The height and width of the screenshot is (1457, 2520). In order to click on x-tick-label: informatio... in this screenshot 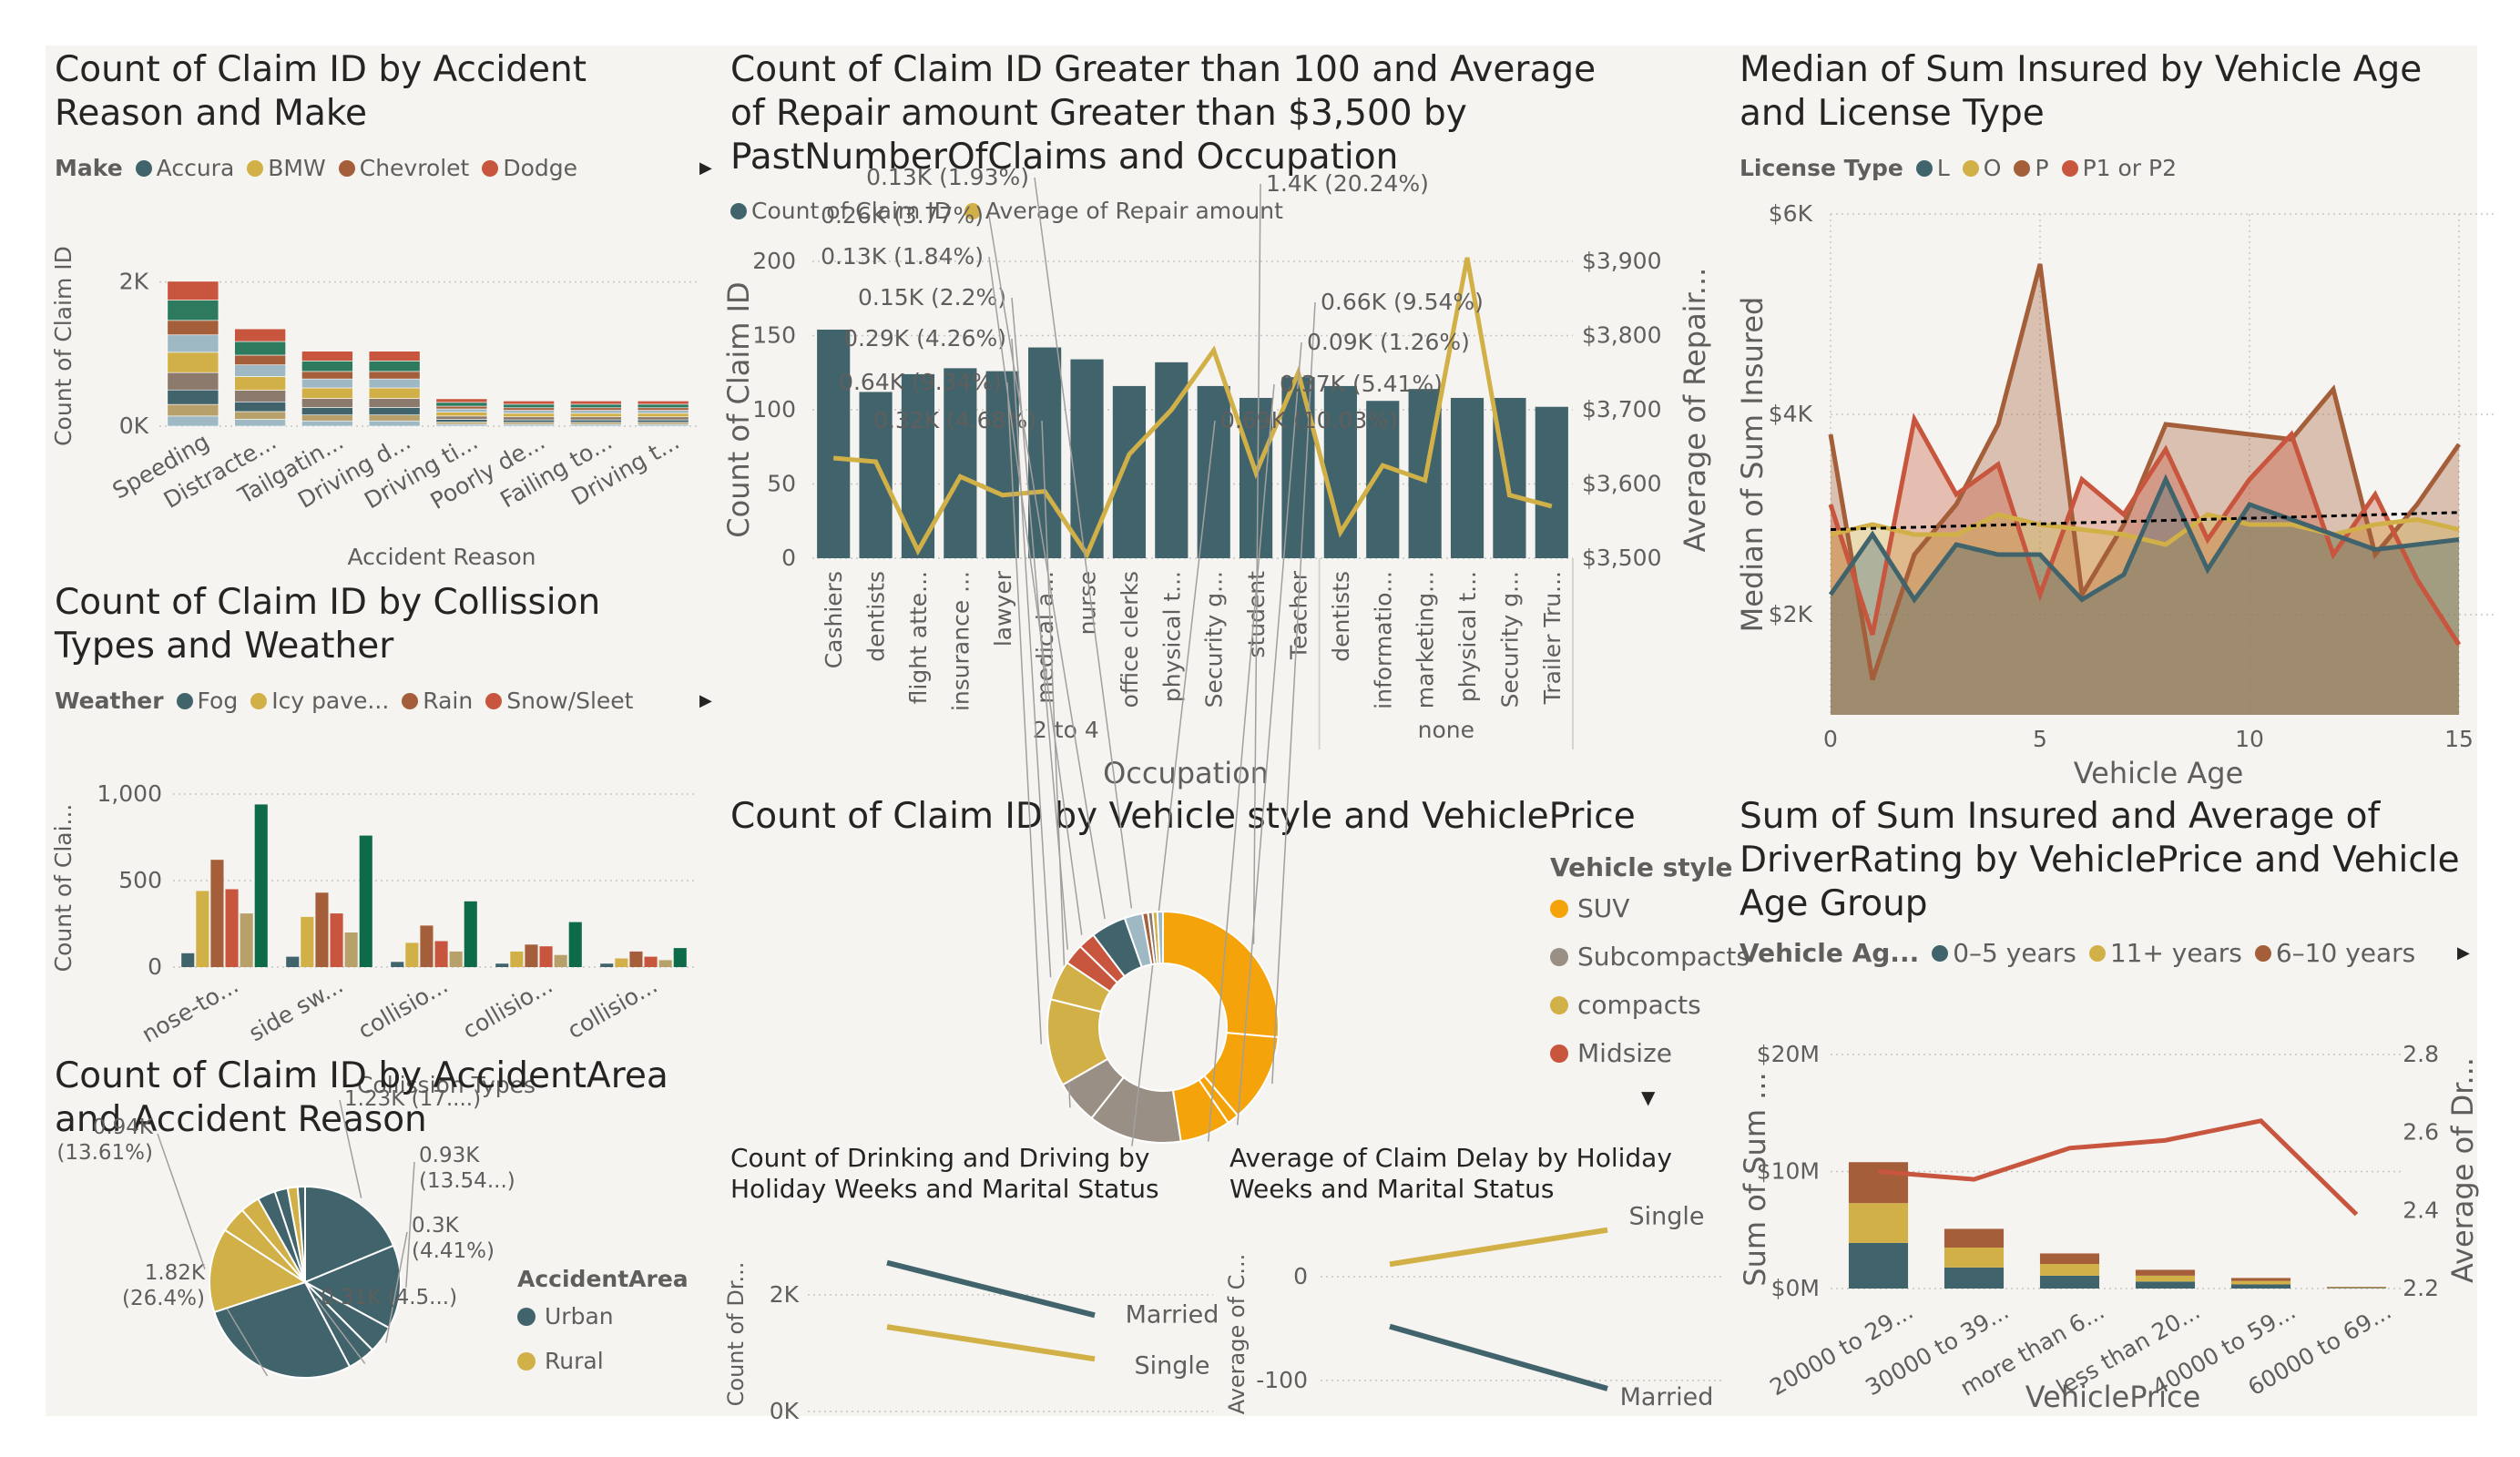, I will do `click(1383, 640)`.